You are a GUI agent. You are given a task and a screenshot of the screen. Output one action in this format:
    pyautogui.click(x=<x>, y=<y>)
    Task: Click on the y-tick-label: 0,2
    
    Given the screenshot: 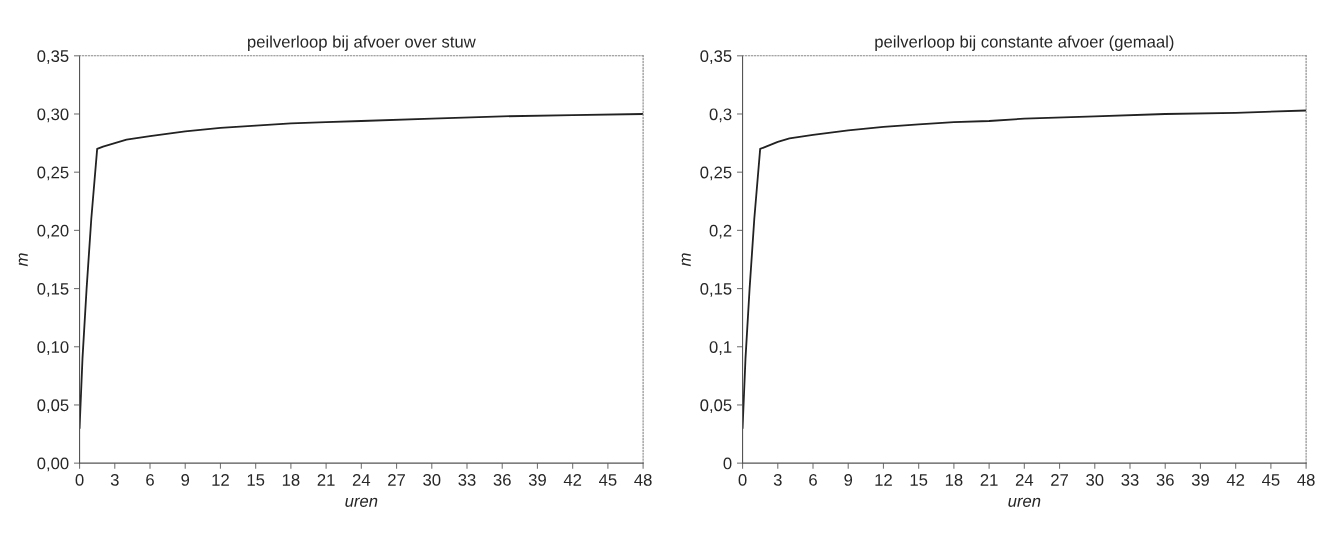 What is the action you would take?
    pyautogui.click(x=720, y=231)
    